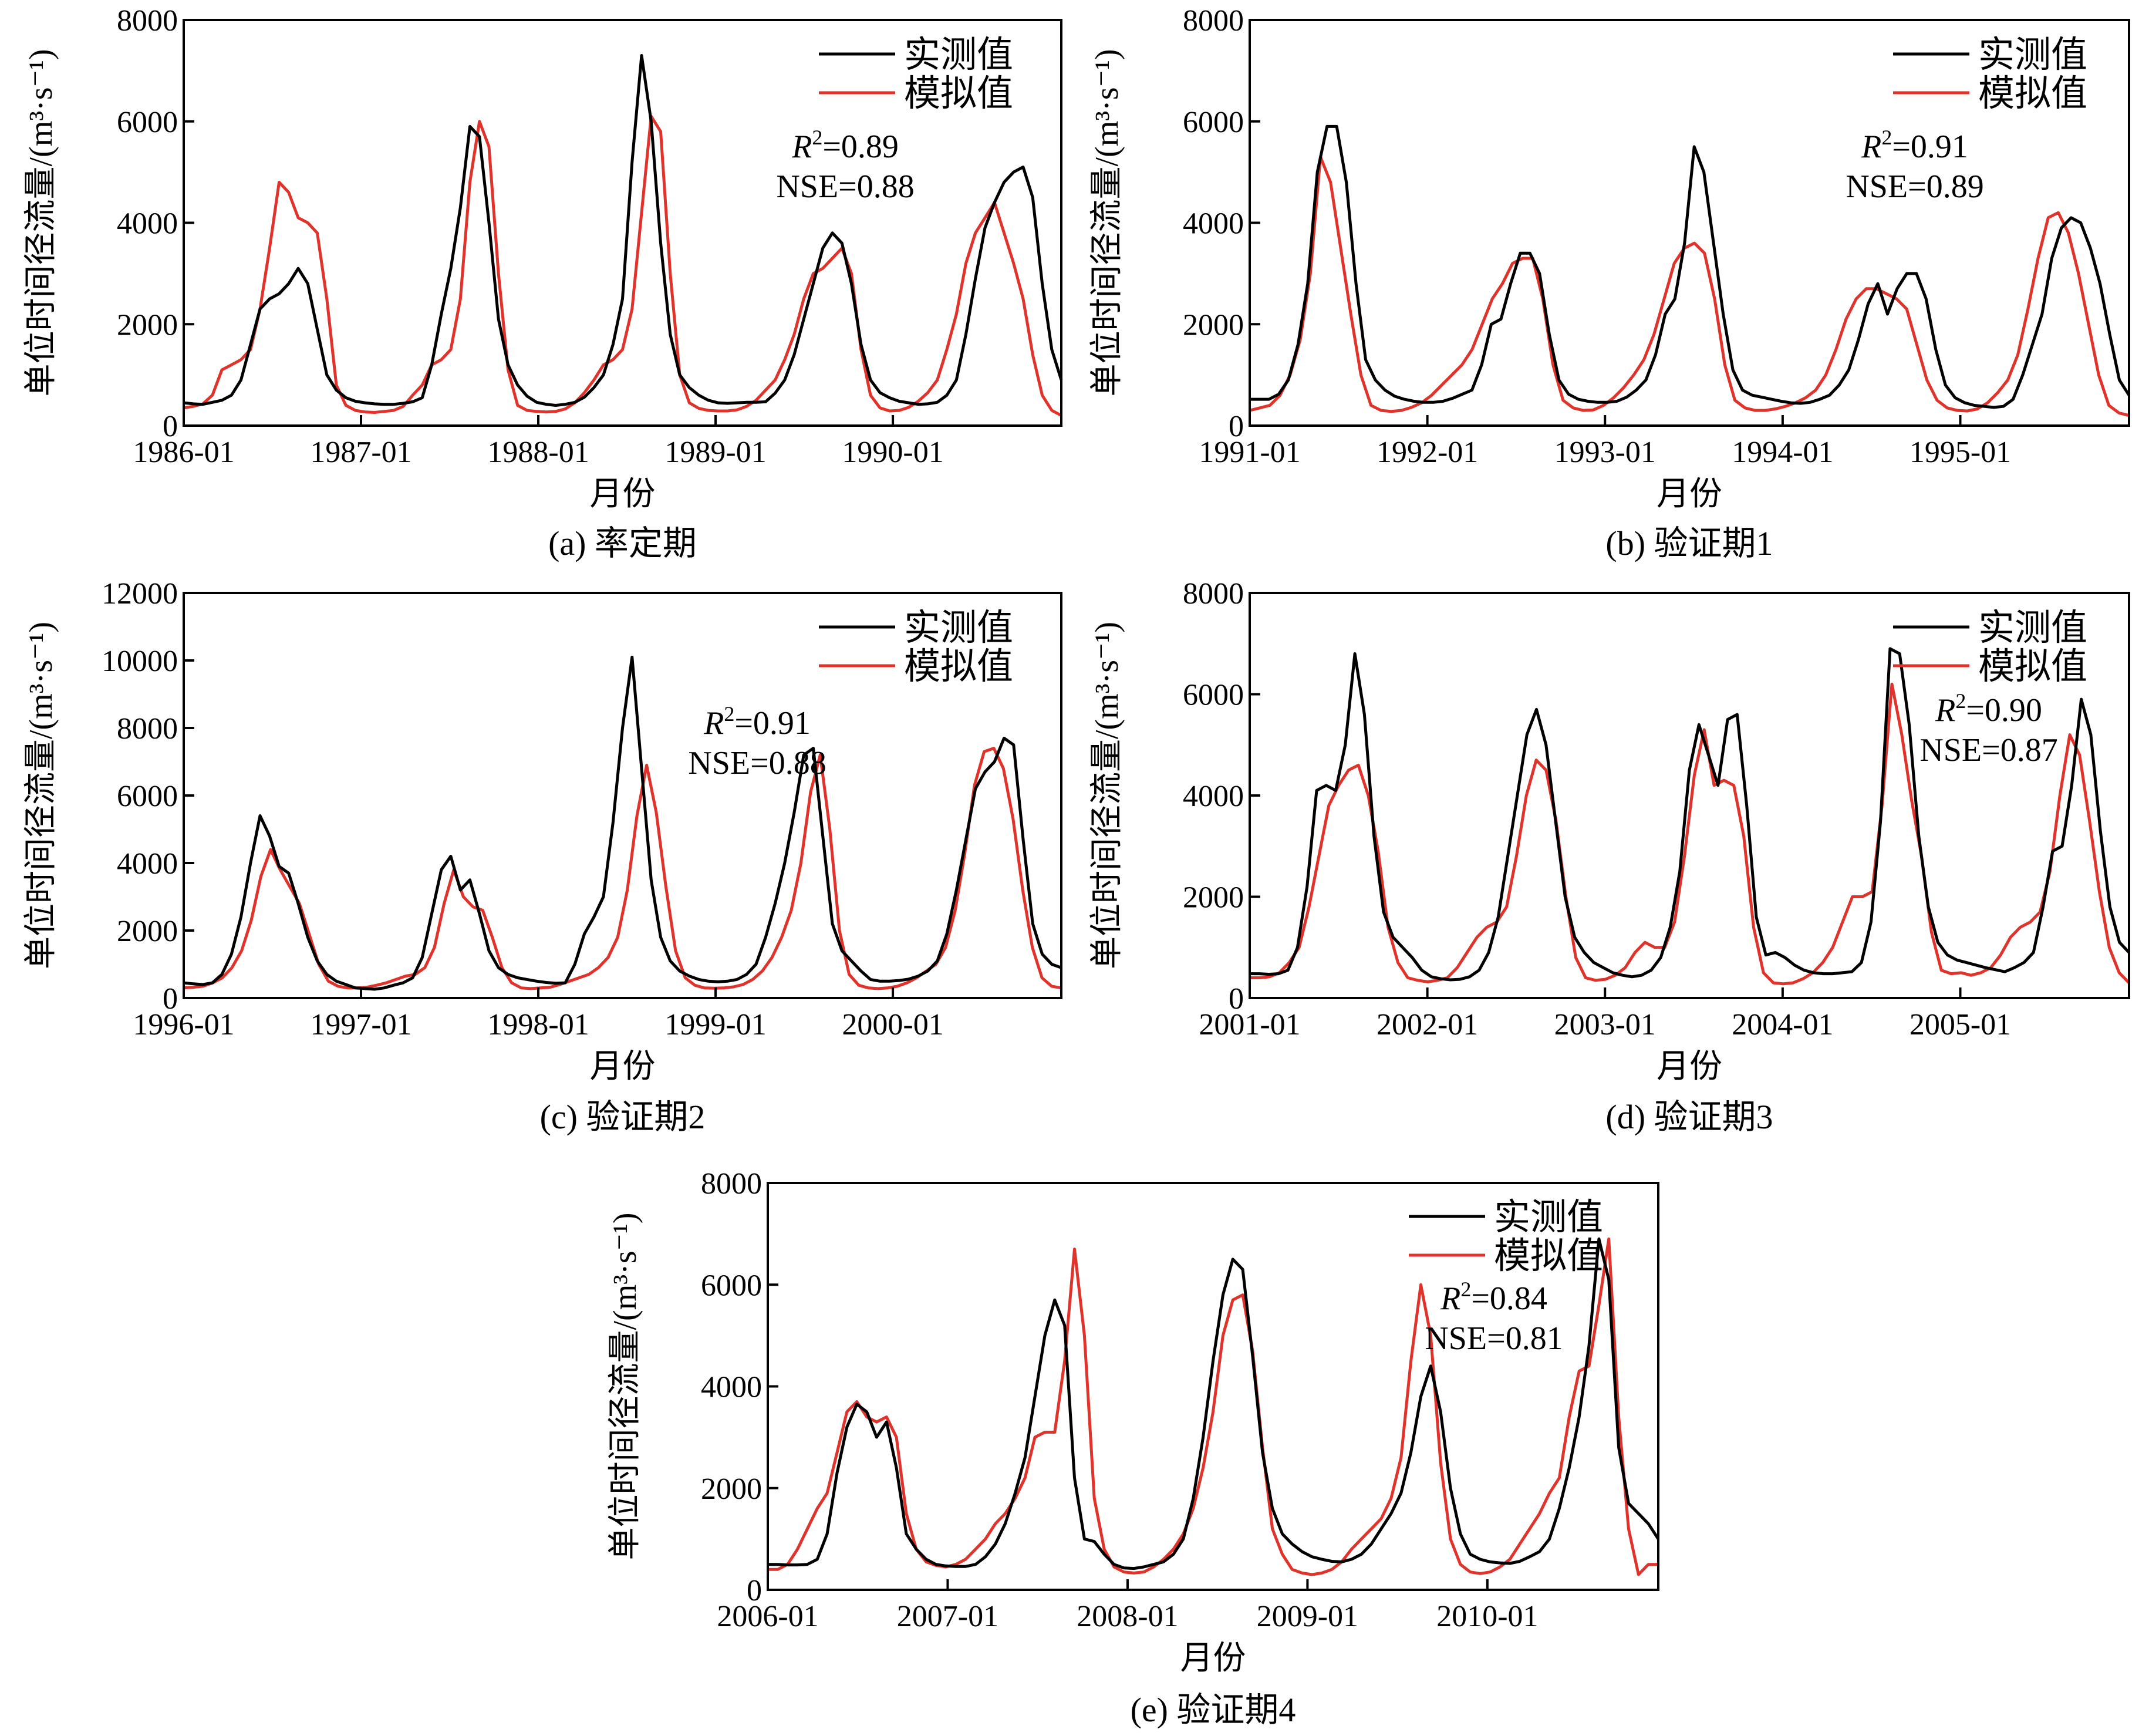  What do you see at coordinates (1689, 543) in the screenshot?
I see `panel-caption: (b) 验证期1` at bounding box center [1689, 543].